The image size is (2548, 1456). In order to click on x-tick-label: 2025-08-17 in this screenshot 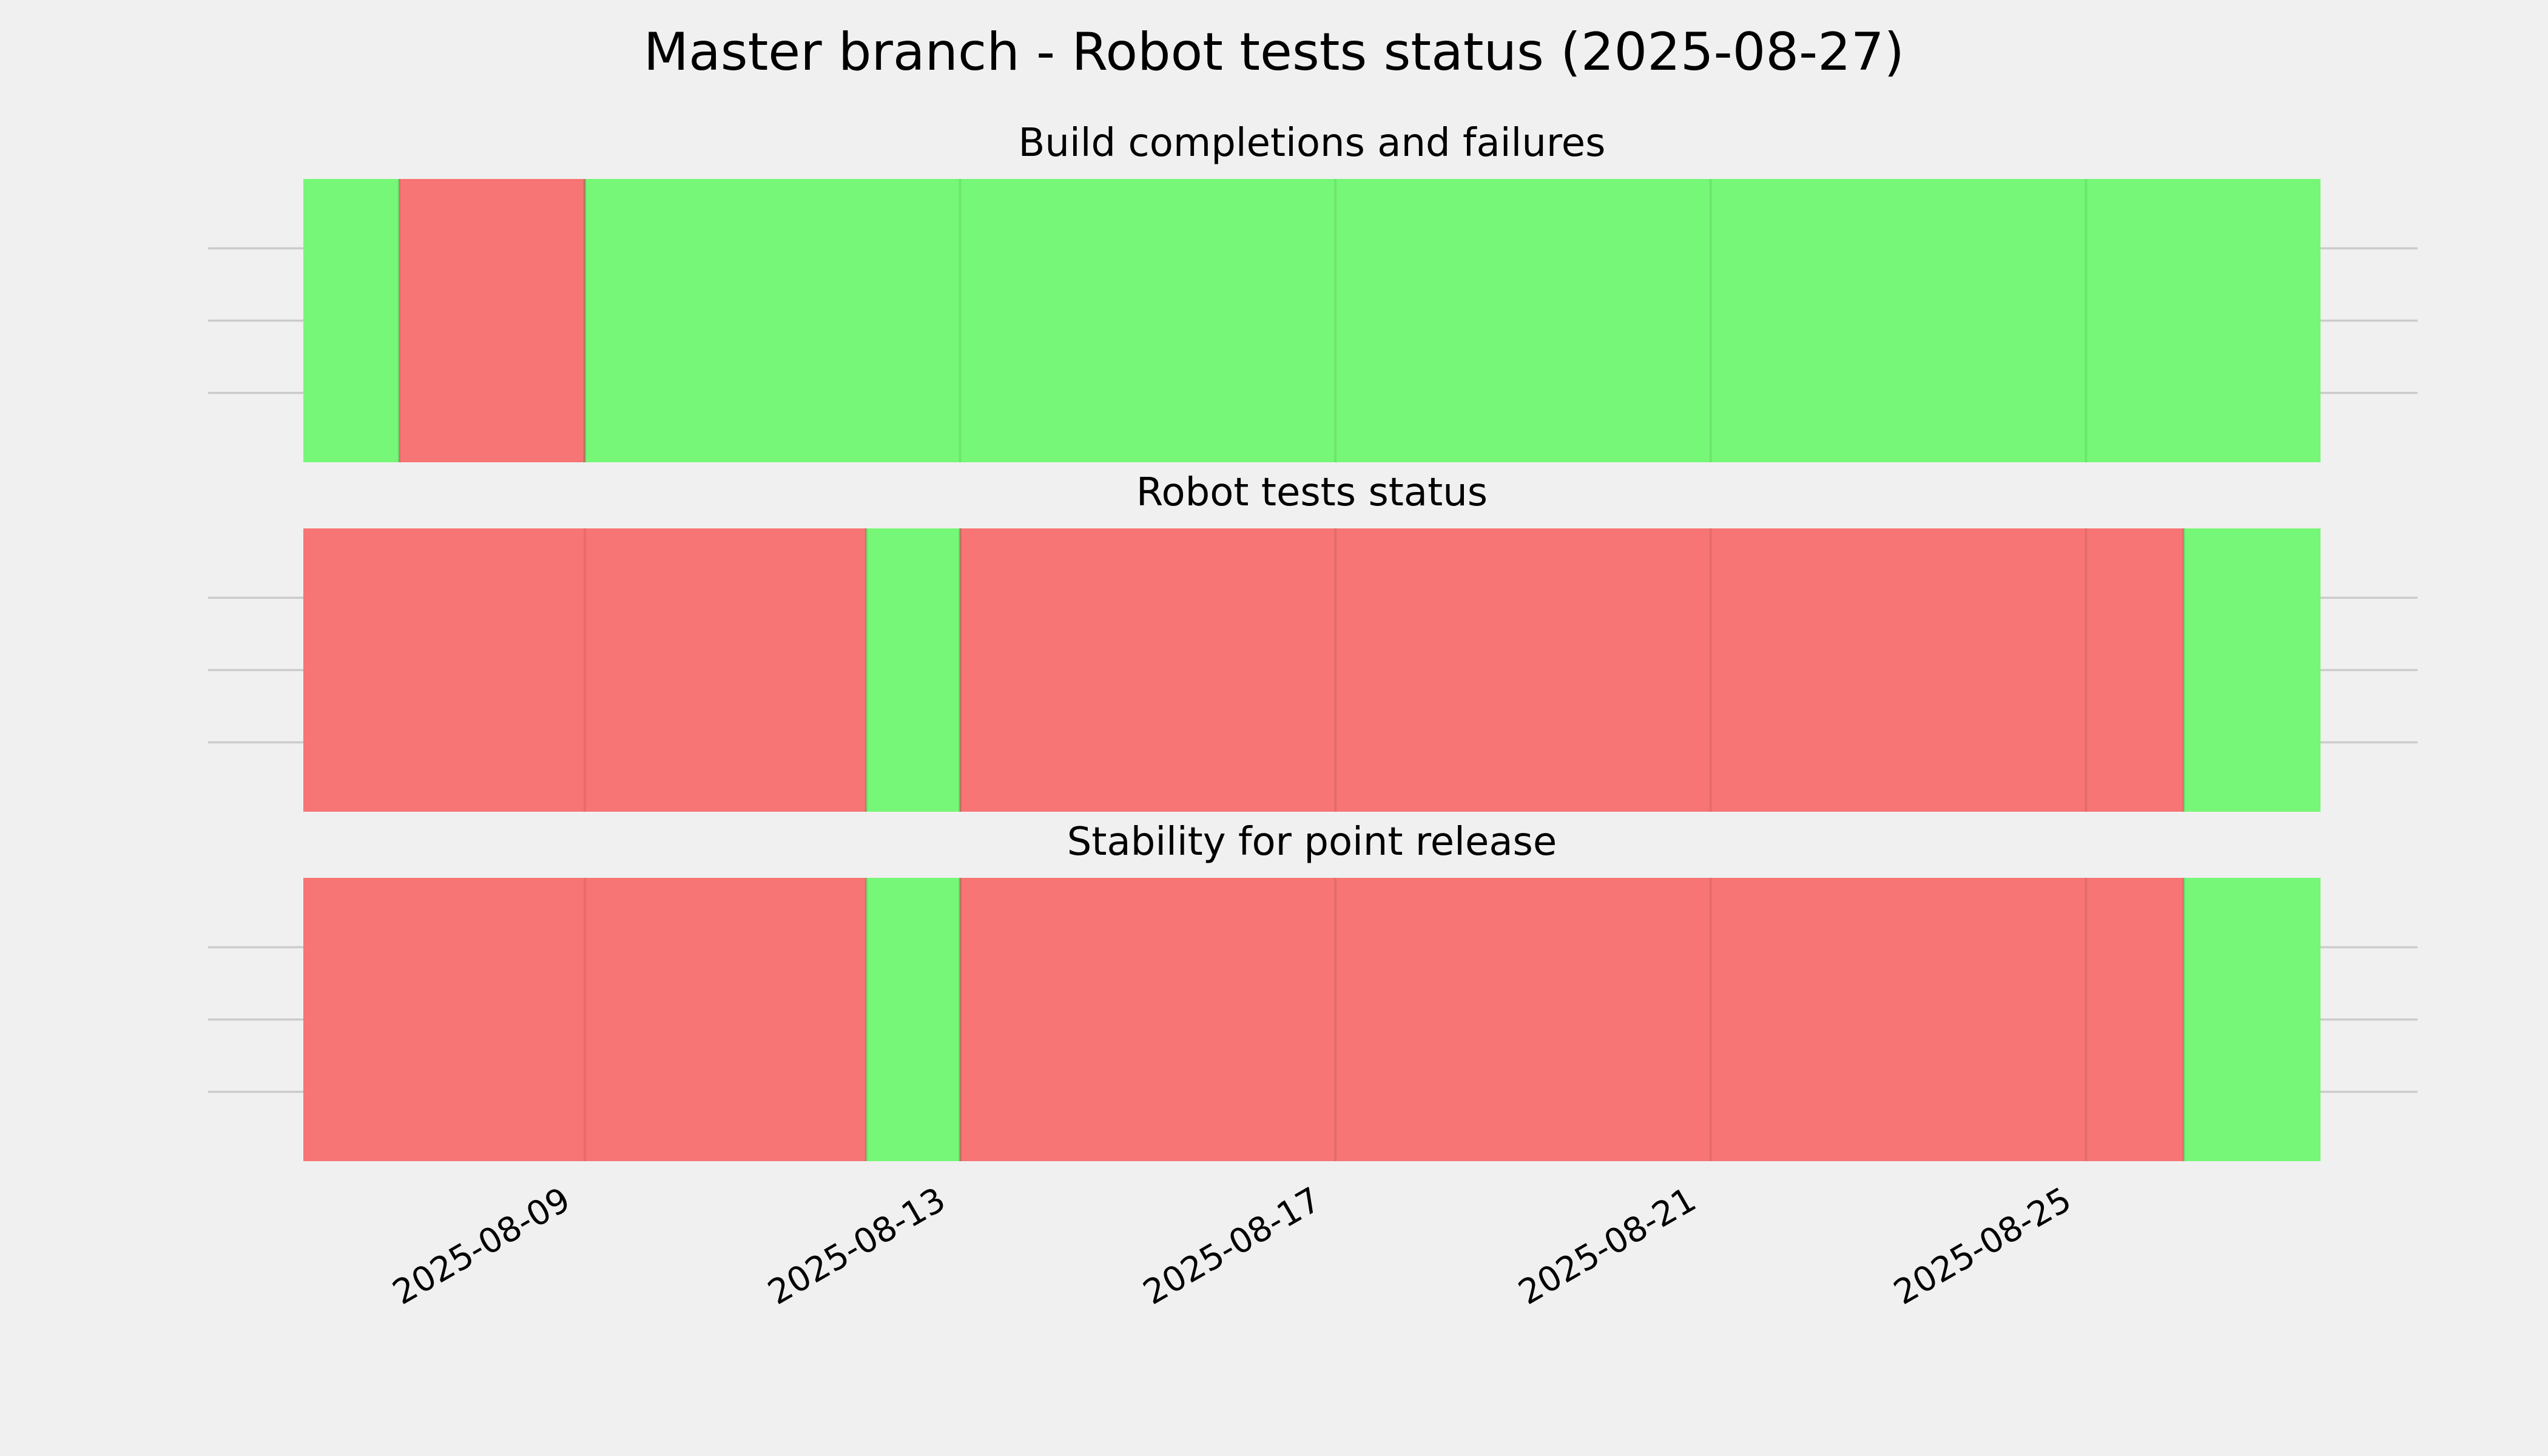, I will do `click(1232, 1246)`.